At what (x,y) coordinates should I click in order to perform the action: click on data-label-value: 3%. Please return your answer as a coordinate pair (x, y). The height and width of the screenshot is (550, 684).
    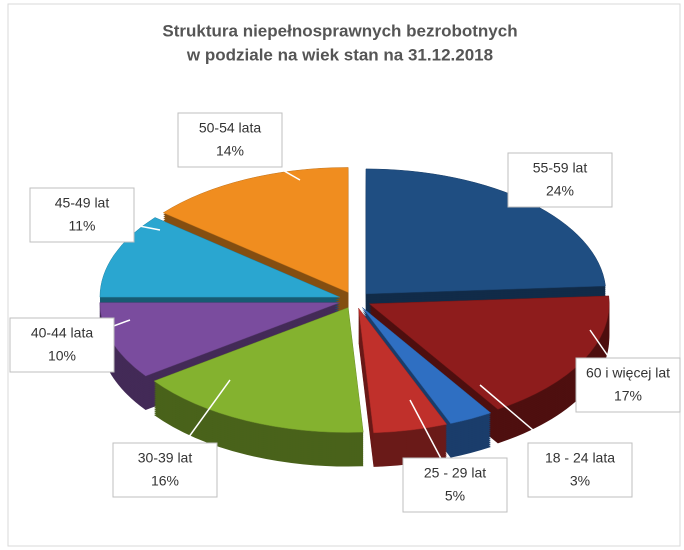
    Looking at the image, I should click on (580, 481).